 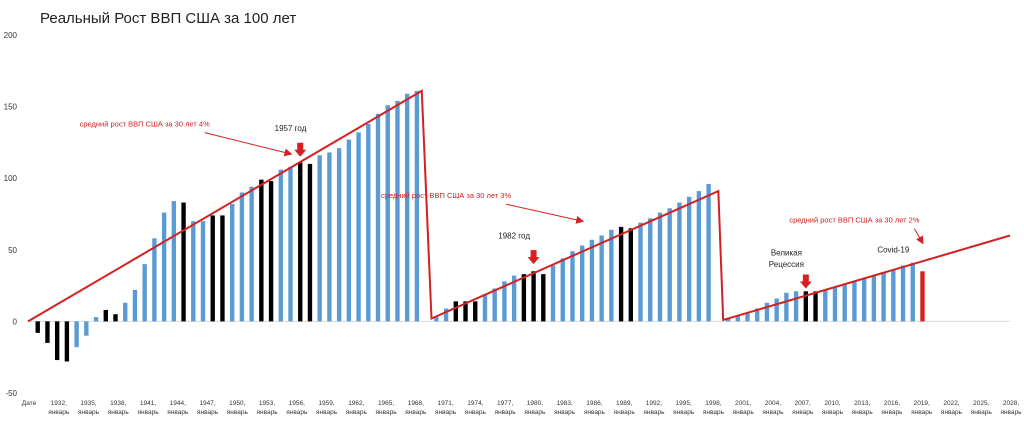 What do you see at coordinates (892, 403) in the screenshot?
I see `x-tick-label: 2016,` at bounding box center [892, 403].